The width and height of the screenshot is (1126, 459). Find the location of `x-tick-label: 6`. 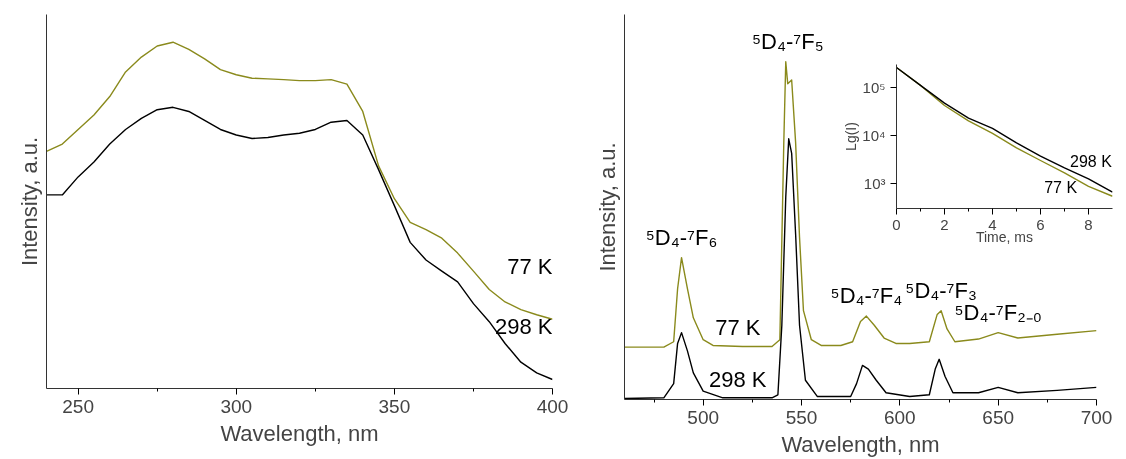

x-tick-label: 6 is located at coordinates (1040, 224).